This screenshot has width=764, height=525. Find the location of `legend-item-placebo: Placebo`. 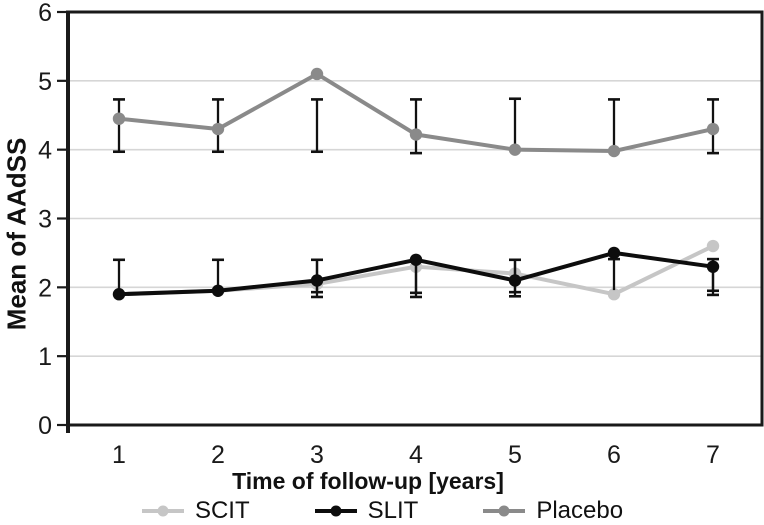

legend-item-placebo: Placebo is located at coordinates (552, 511).